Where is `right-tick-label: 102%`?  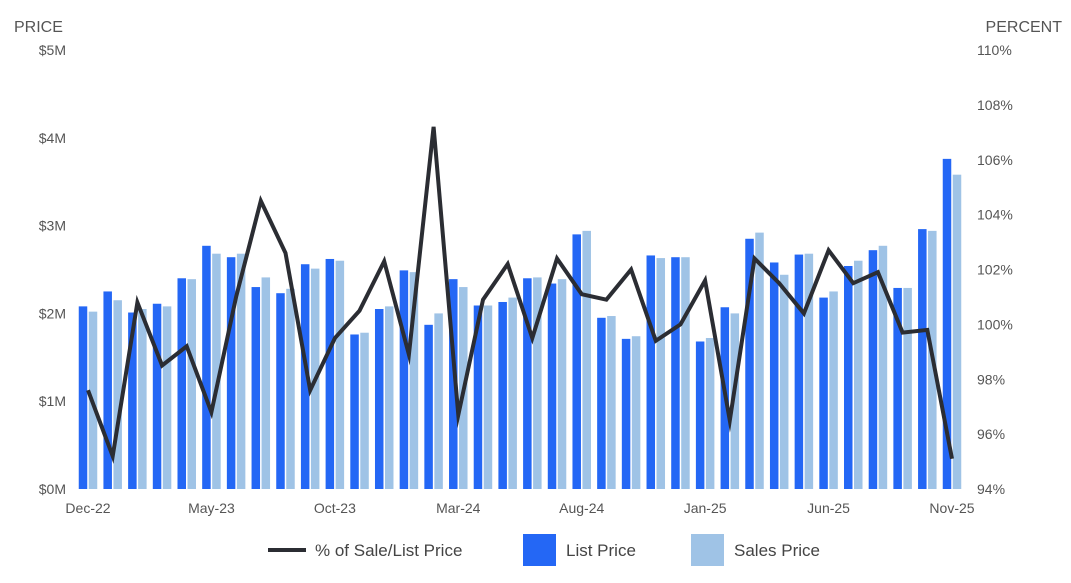 right-tick-label: 102% is located at coordinates (995, 270).